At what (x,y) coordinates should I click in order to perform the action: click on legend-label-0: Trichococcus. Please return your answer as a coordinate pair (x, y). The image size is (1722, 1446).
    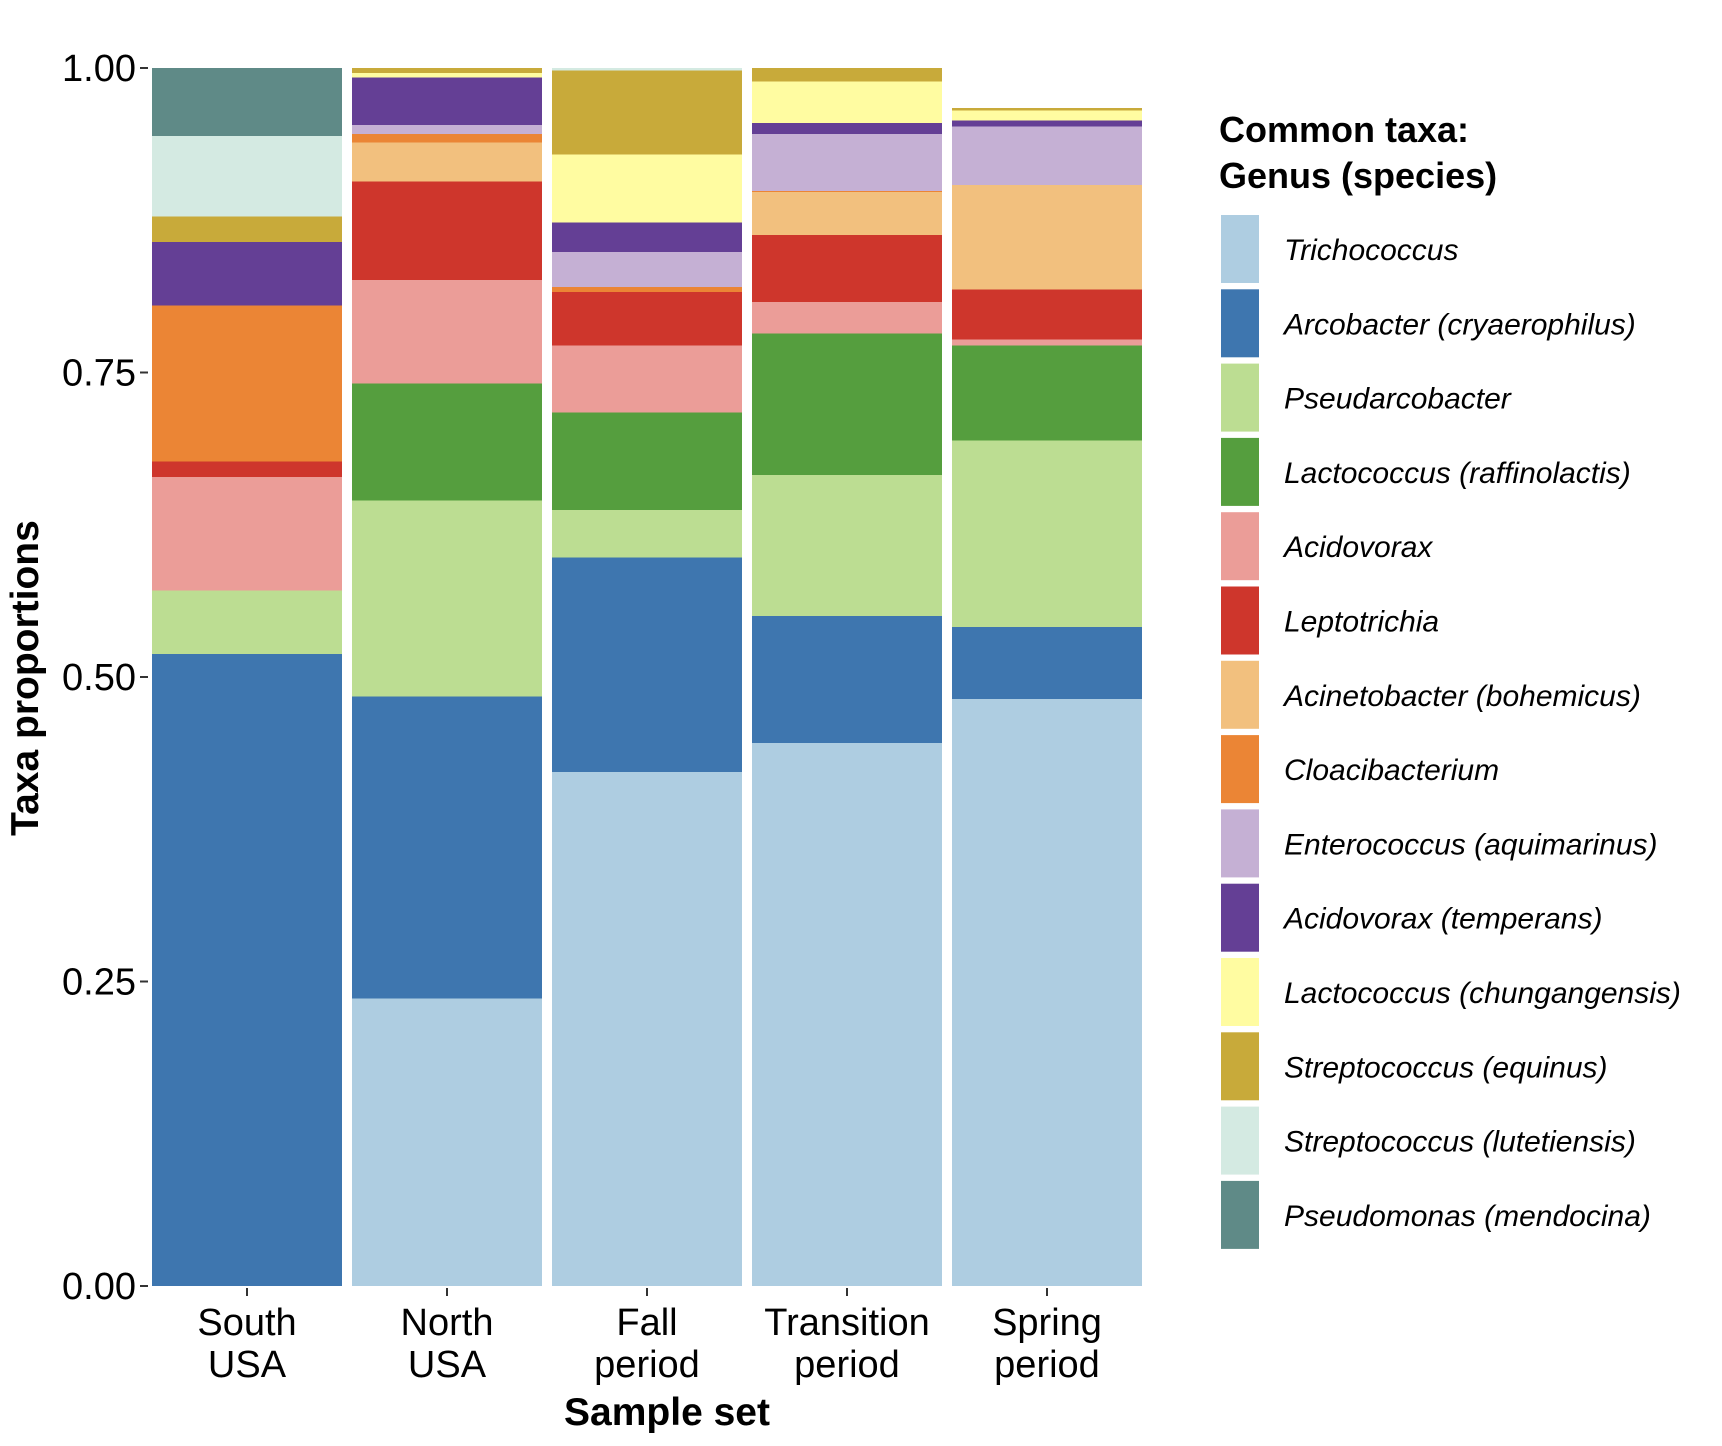
    Looking at the image, I should click on (1371, 250).